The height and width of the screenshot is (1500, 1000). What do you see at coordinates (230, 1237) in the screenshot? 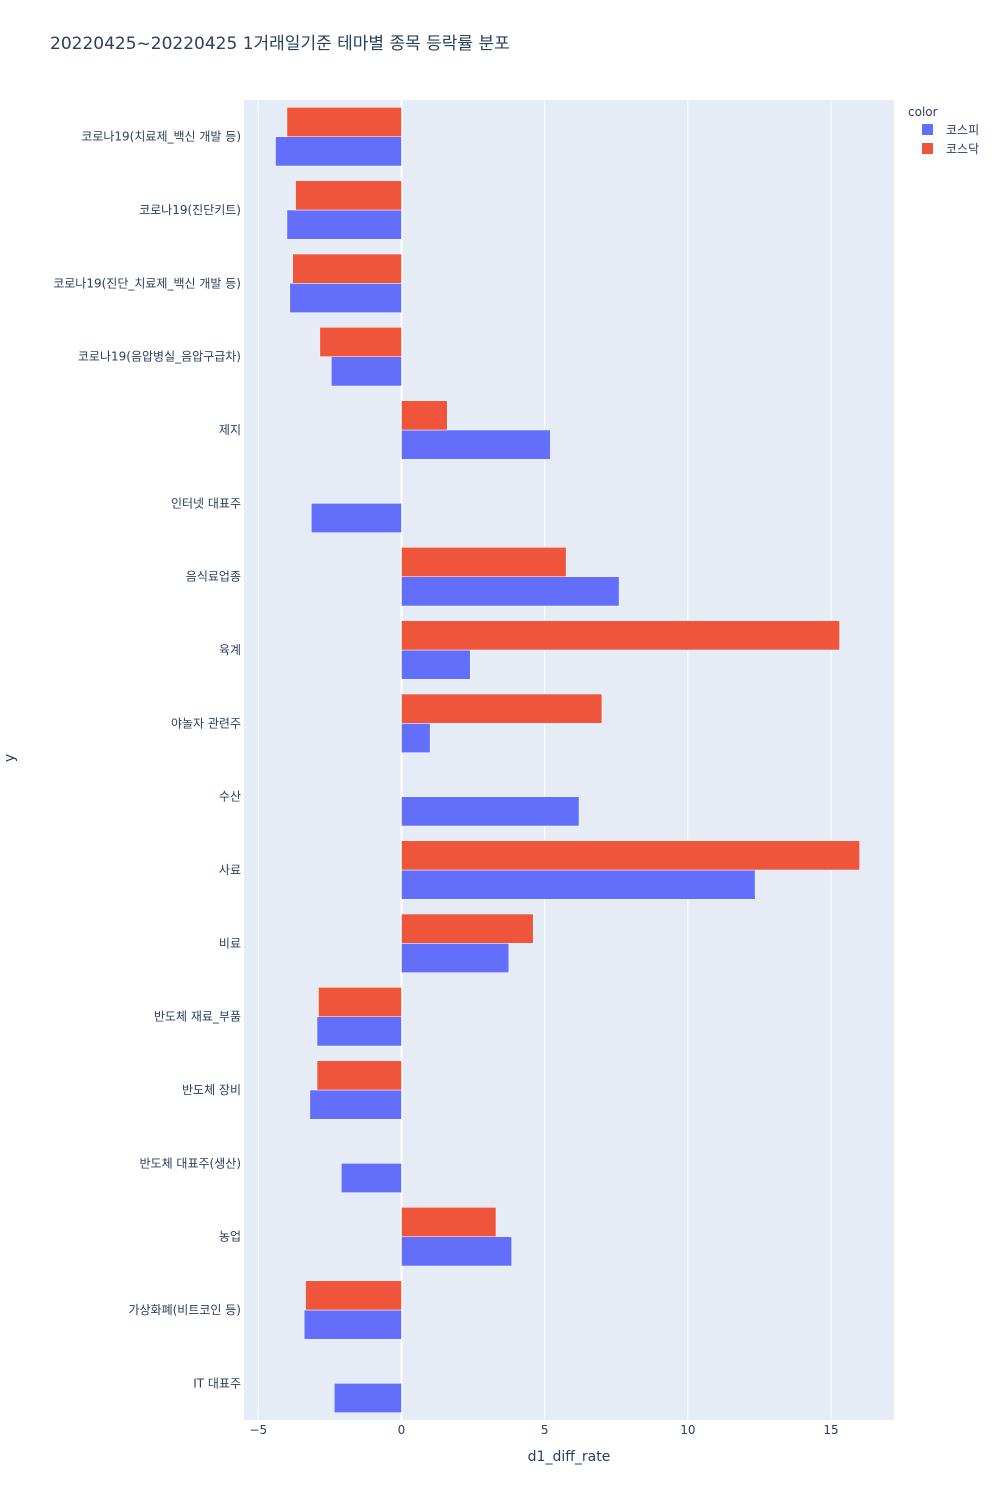
I see `y-tick-label: 농업` at bounding box center [230, 1237].